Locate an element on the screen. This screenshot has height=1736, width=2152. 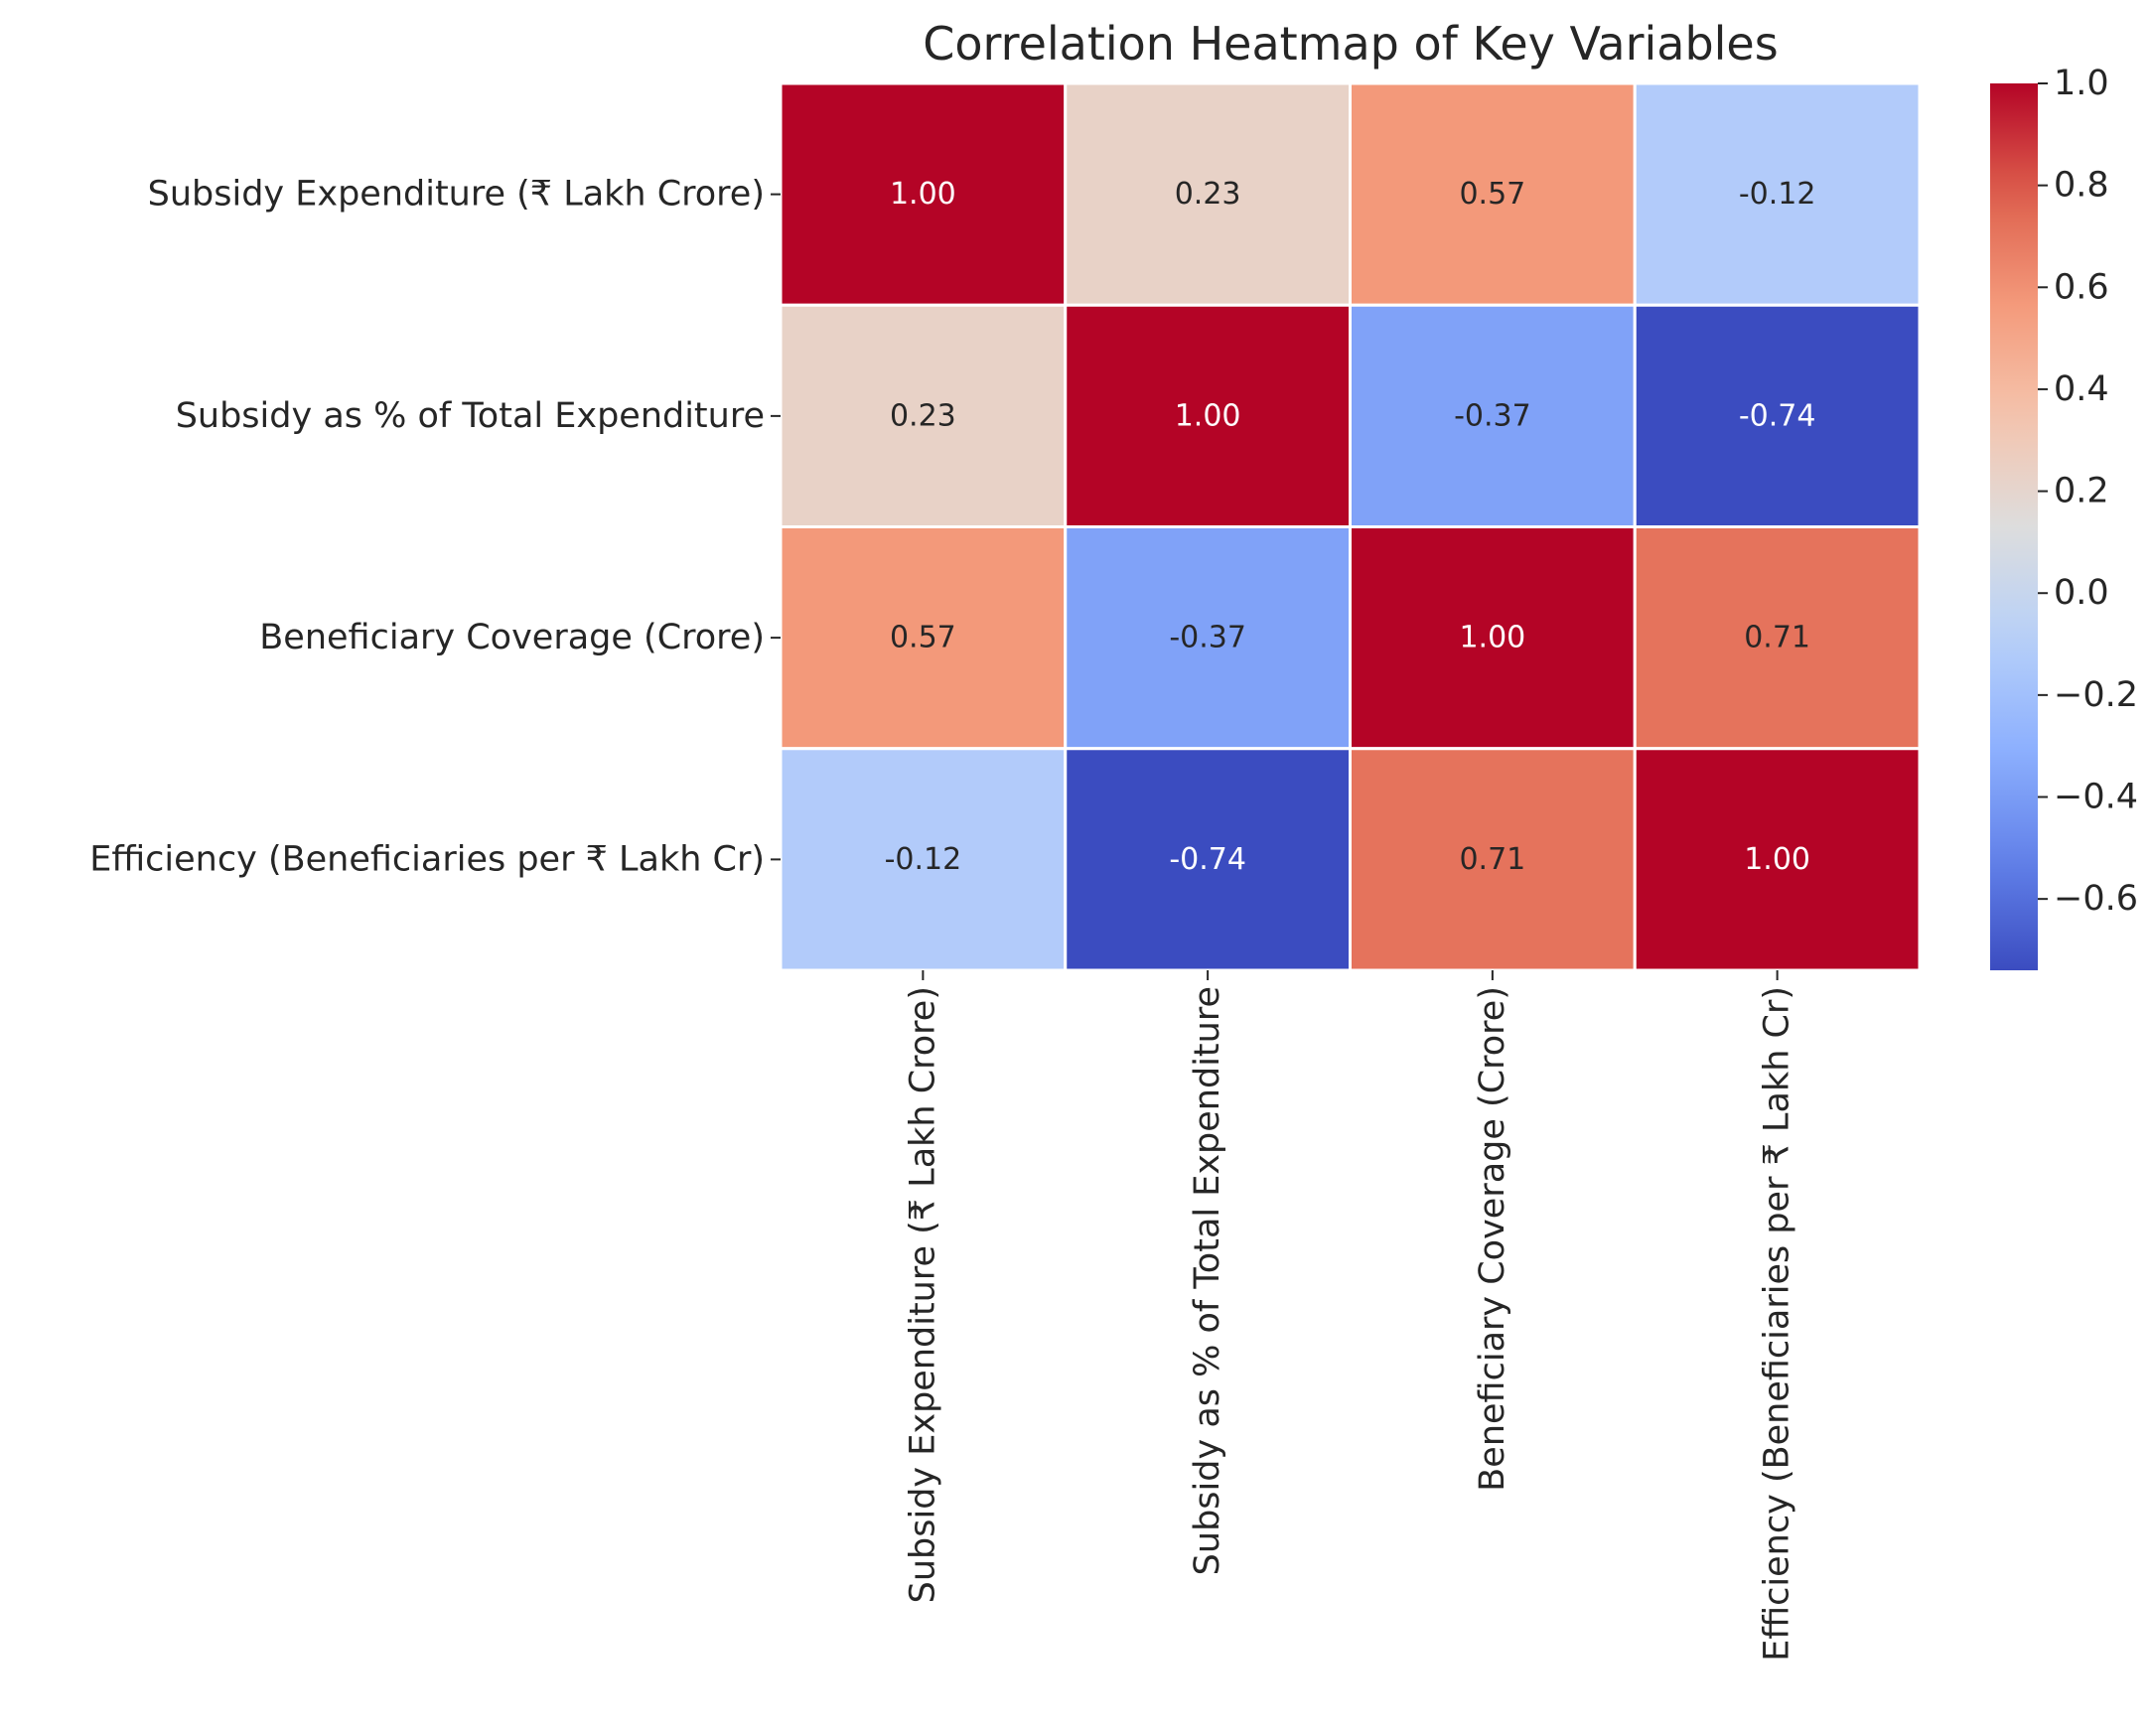
colorbar-tick-label: 1.0 is located at coordinates (2081, 83).